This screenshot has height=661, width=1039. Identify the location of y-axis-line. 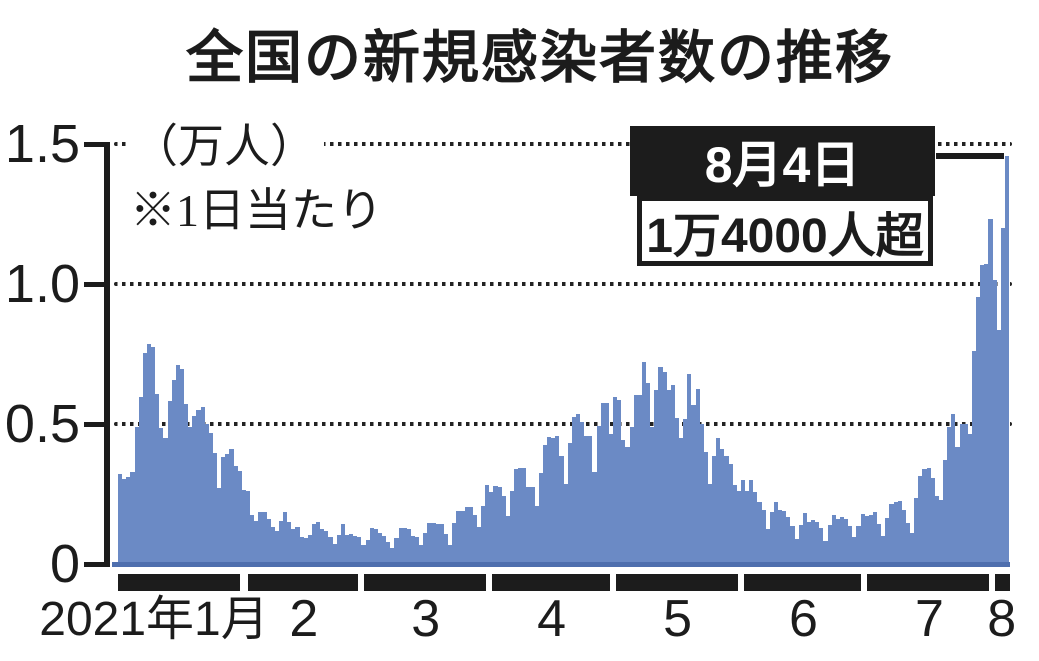
(107, 354).